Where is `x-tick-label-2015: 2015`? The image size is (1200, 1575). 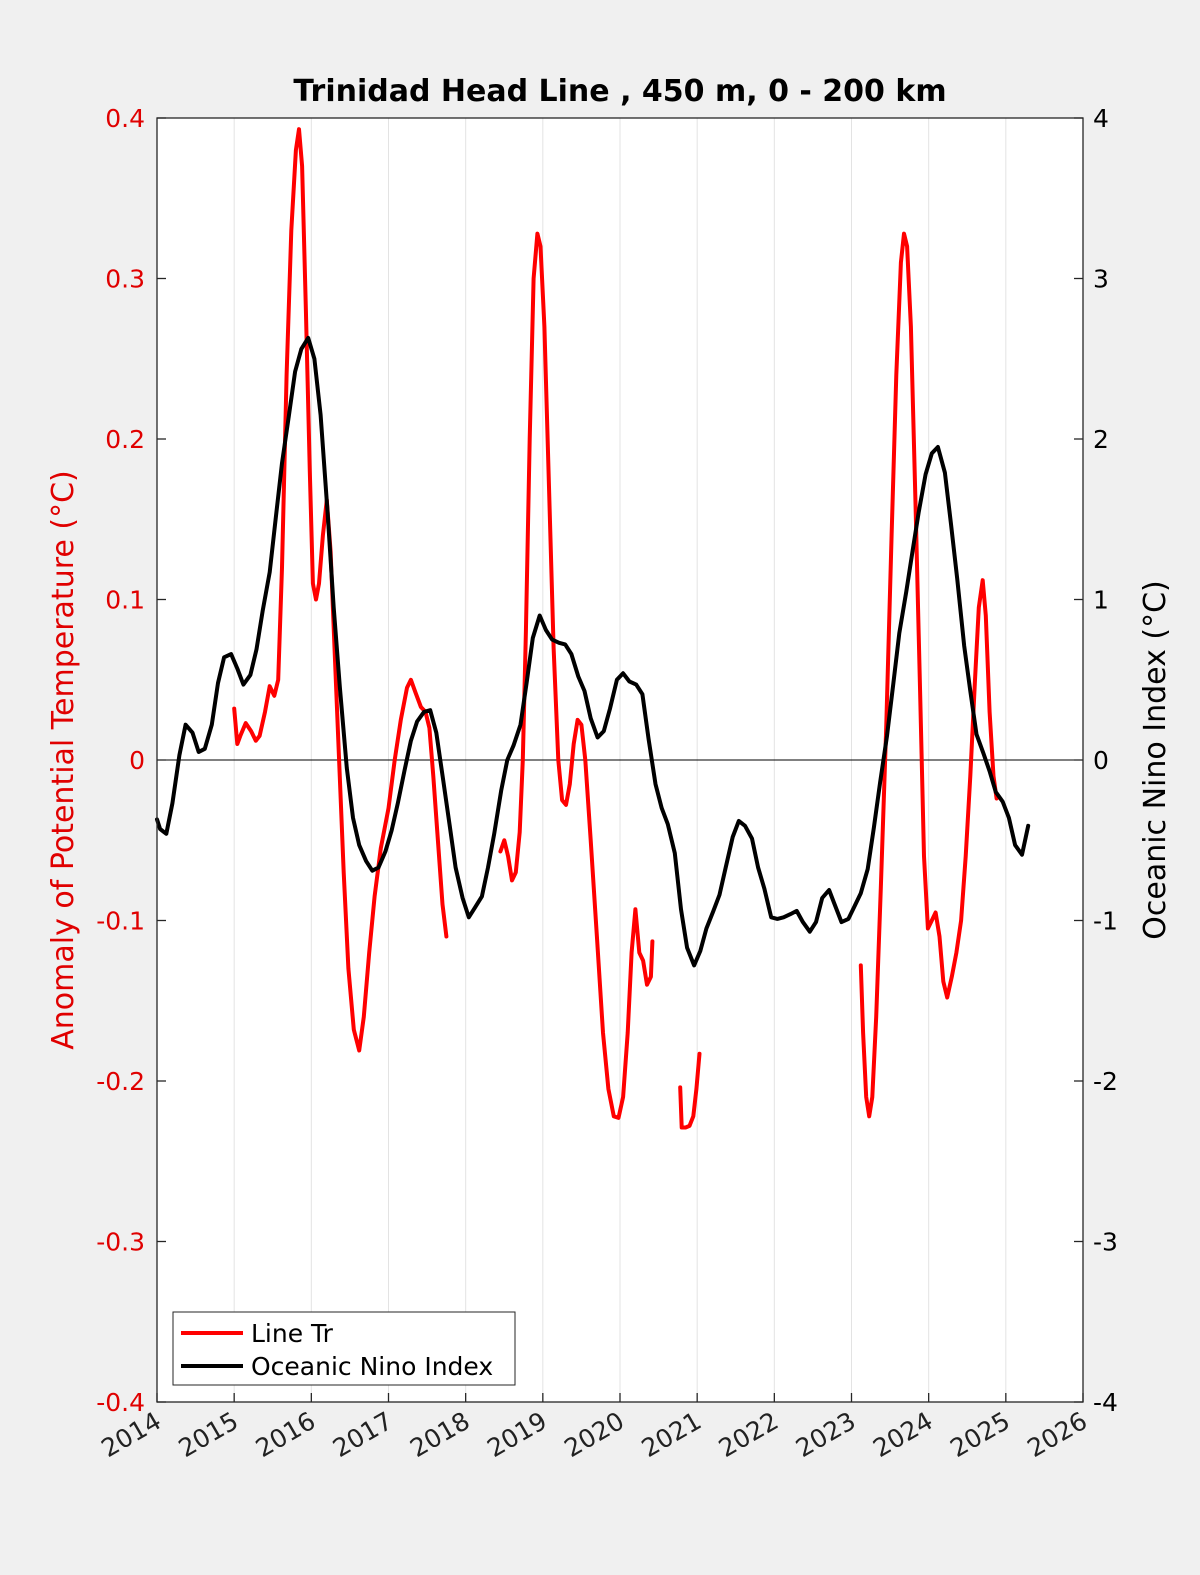
x-tick-label-2015: 2015 is located at coordinates (209, 1434).